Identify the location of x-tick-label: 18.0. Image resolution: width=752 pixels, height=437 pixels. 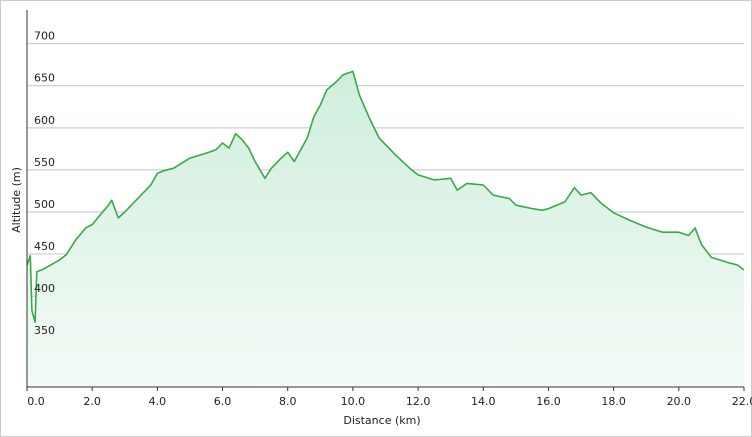
(613, 401).